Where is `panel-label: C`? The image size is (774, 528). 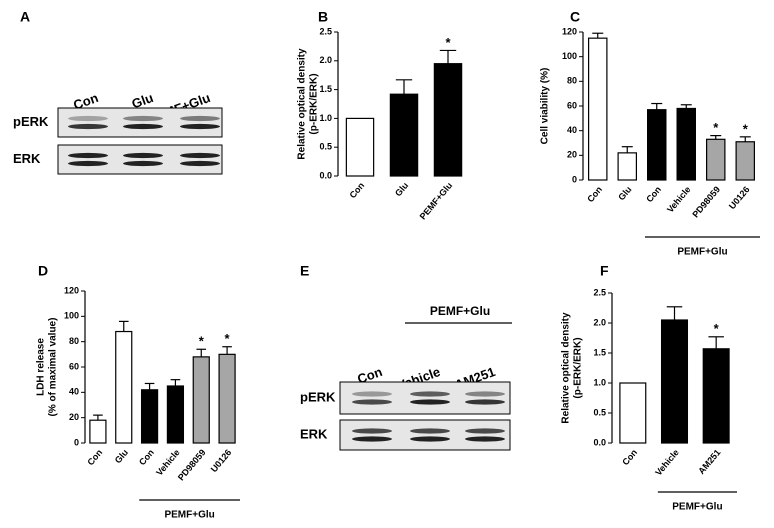 panel-label: C is located at coordinates (575, 17).